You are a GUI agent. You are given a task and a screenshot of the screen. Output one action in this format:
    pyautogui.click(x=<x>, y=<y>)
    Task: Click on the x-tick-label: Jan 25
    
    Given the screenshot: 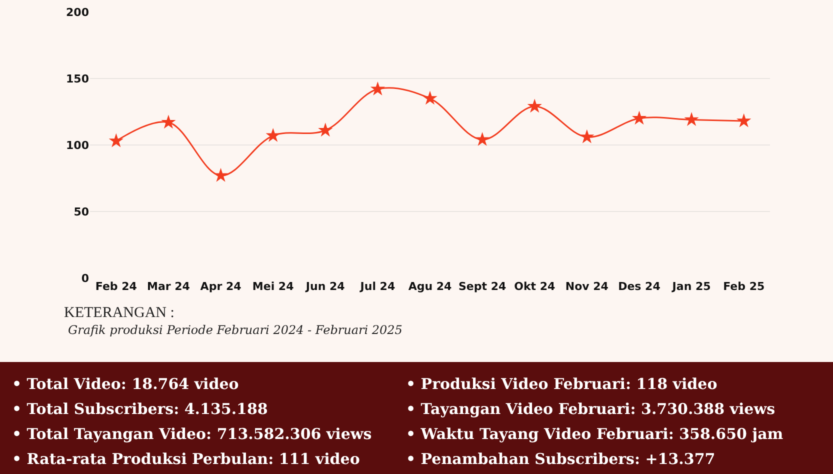 What is the action you would take?
    pyautogui.click(x=691, y=286)
    